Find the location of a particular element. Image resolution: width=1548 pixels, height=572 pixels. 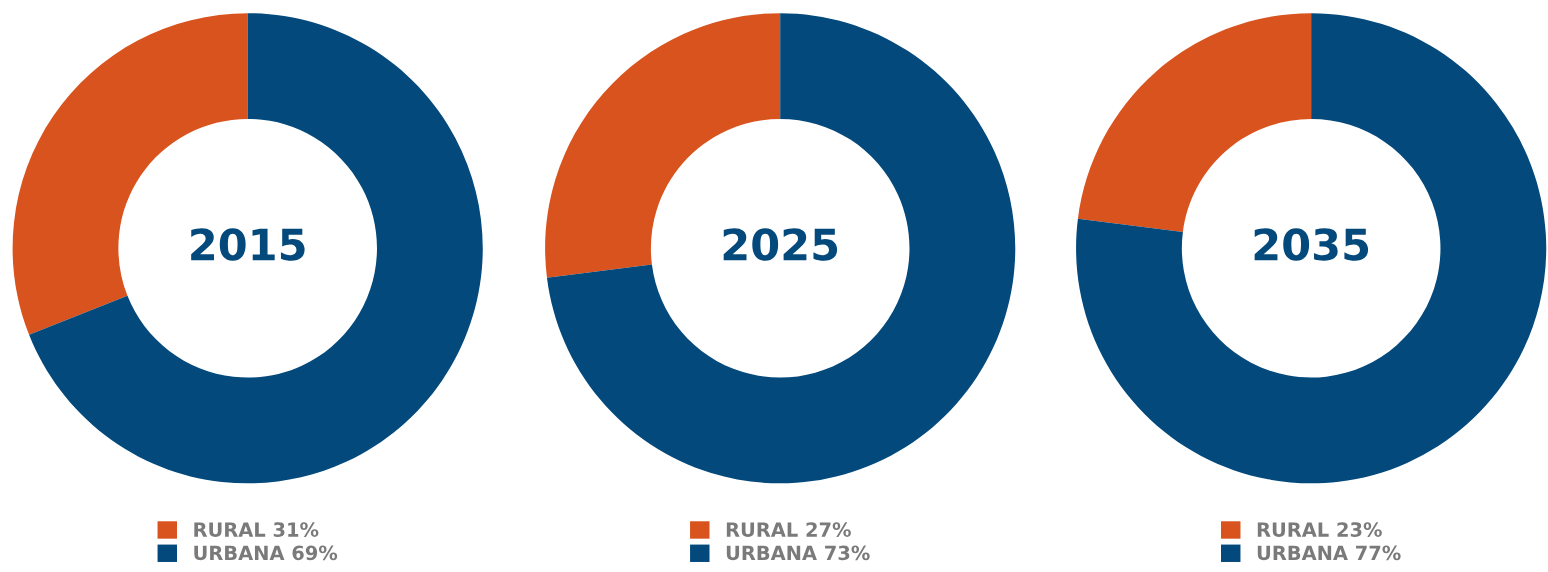

legend-label: URBANA 73% is located at coordinates (798, 553).